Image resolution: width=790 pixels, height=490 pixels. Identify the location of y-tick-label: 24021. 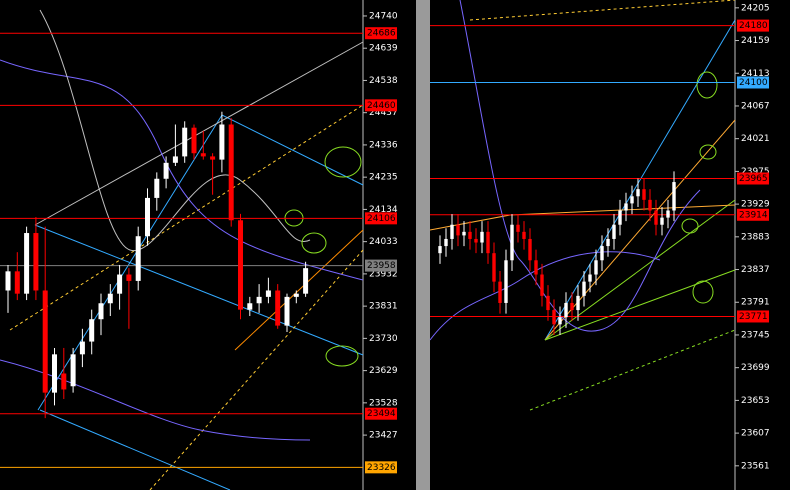
(755, 139).